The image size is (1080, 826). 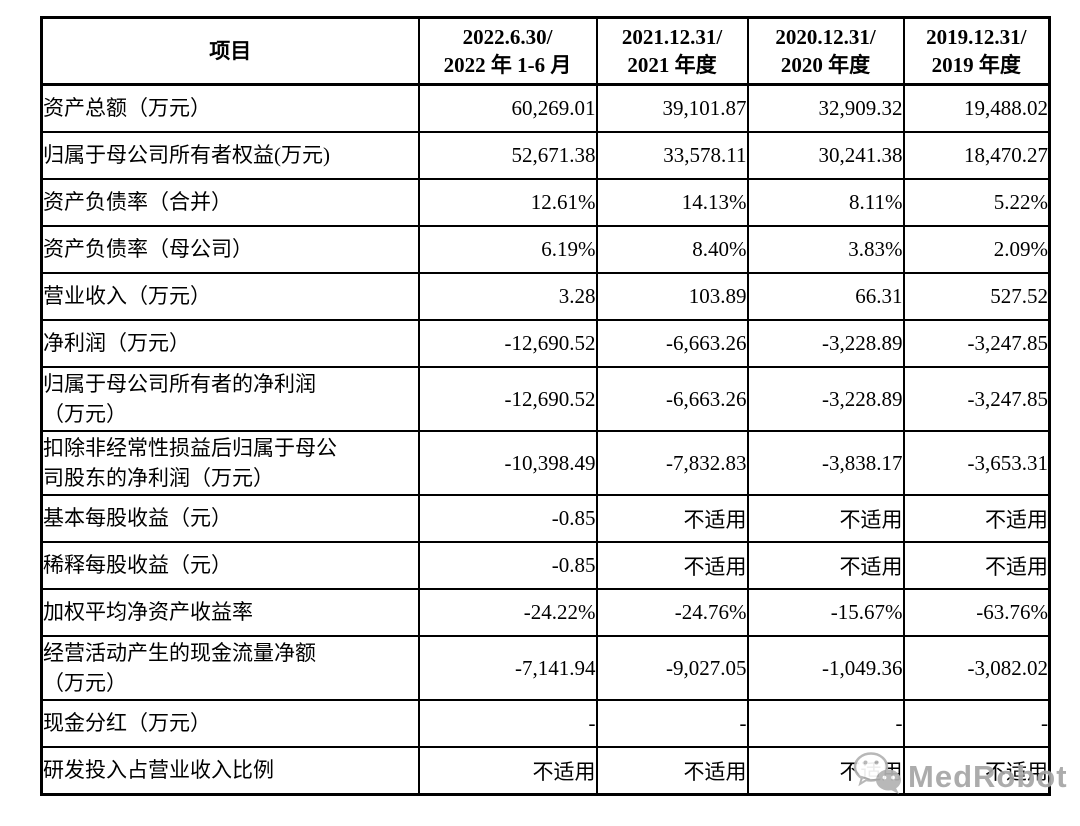 I want to click on row-label: 经营活动产生的现金流量净额 （万元）, so click(x=230, y=668).